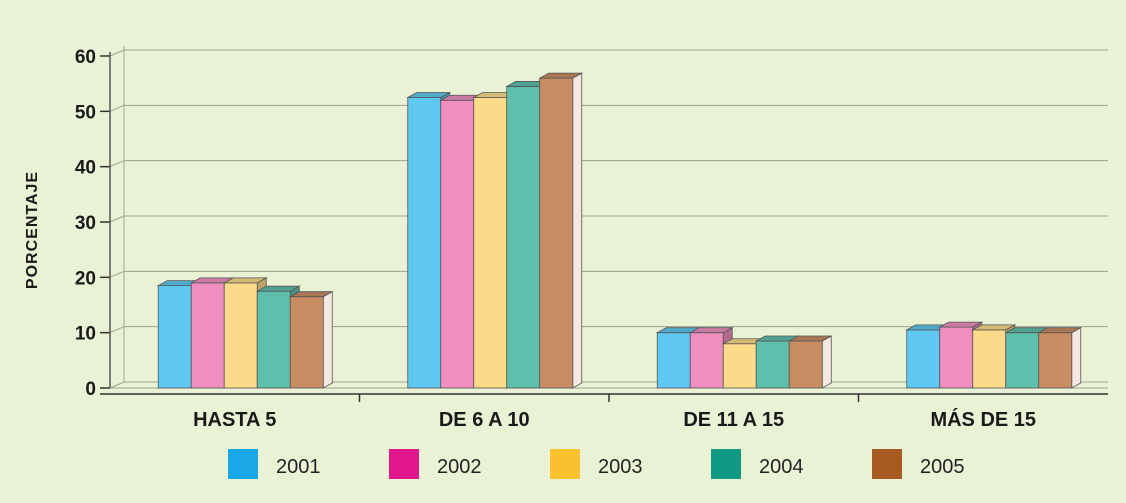 The height and width of the screenshot is (503, 1126). I want to click on y-tick-label: 50, so click(85, 112).